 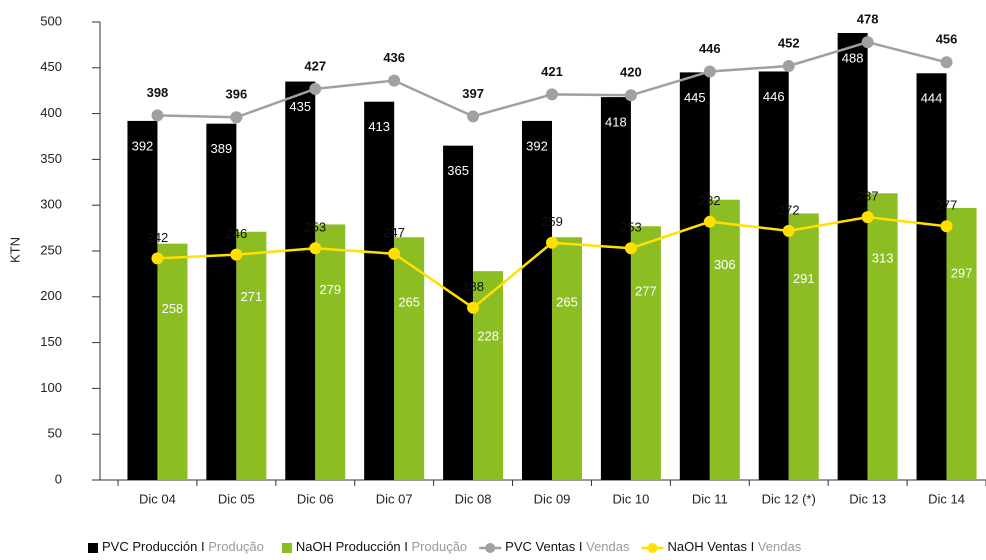 What do you see at coordinates (330, 289) in the screenshot?
I see `bar-value-label: 279` at bounding box center [330, 289].